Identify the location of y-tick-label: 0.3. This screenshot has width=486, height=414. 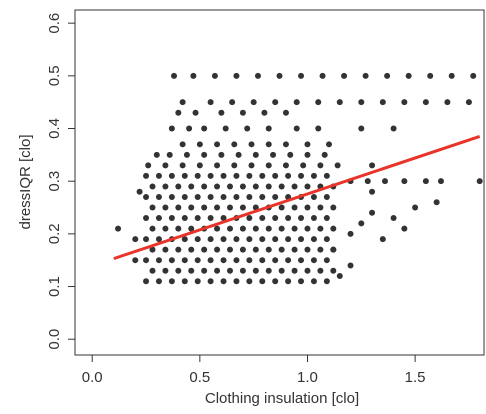
(54, 181).